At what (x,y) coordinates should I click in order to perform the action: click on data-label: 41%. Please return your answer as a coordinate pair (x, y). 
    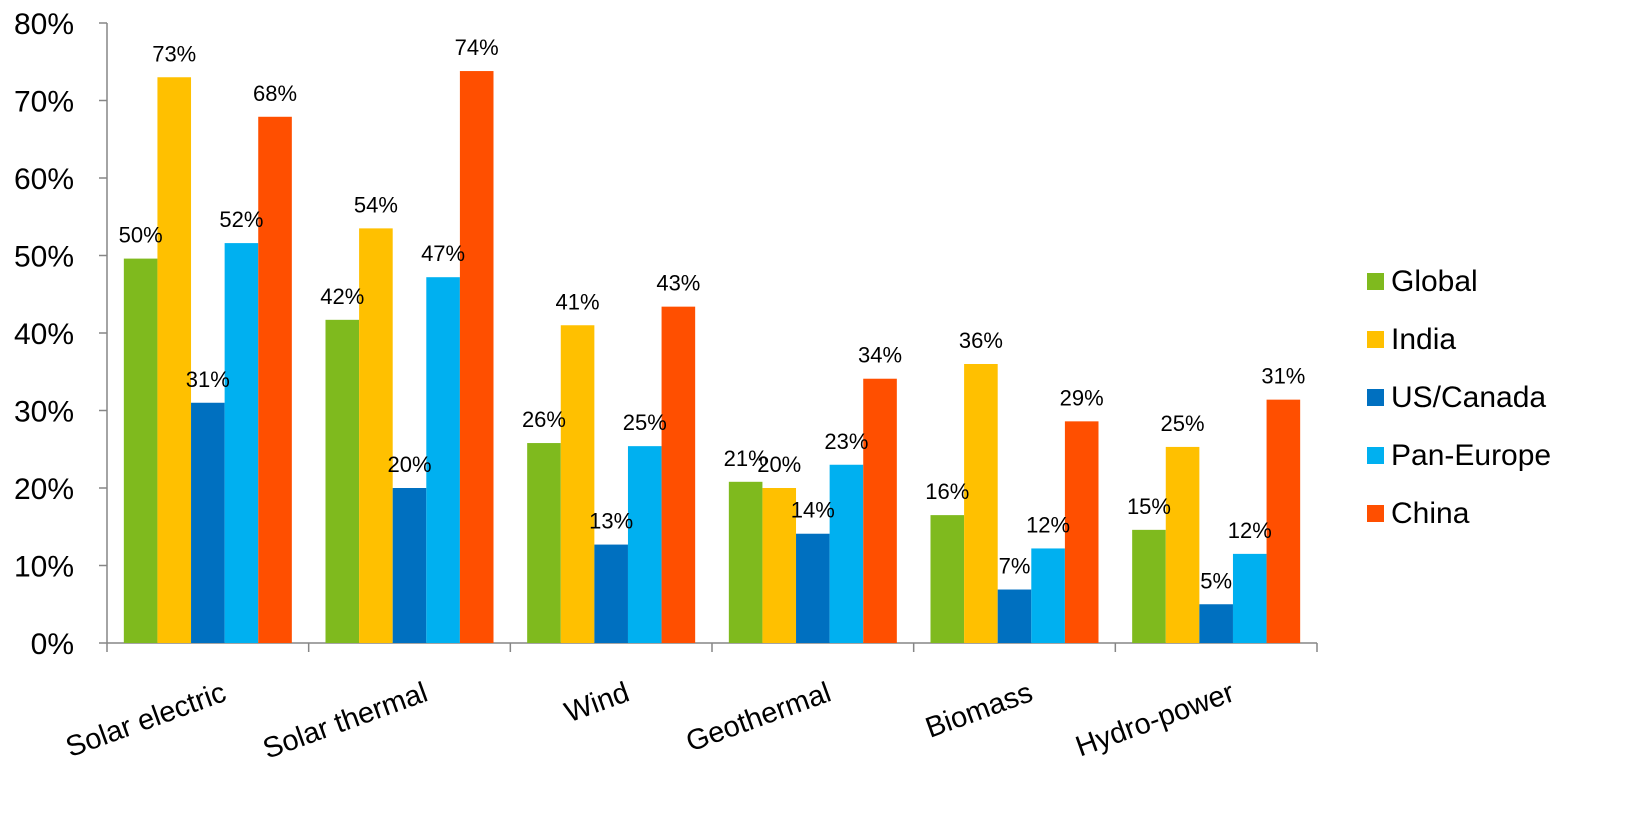
    Looking at the image, I should click on (578, 301).